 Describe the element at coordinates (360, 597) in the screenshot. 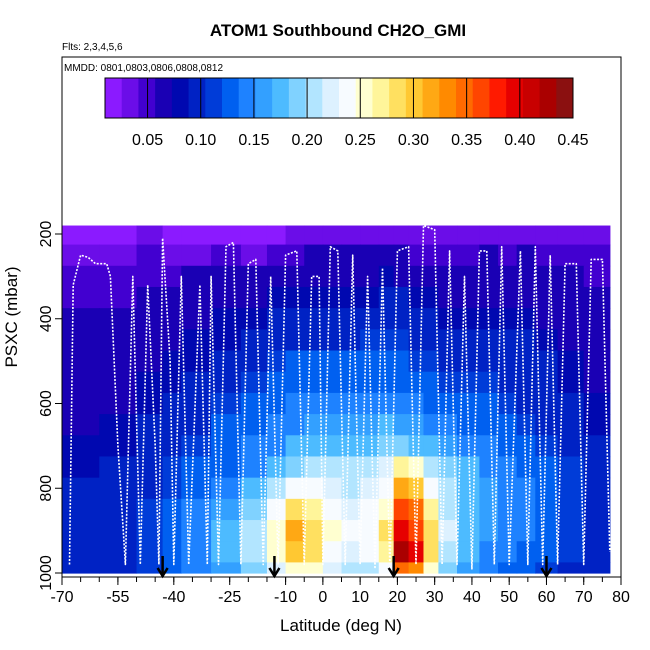

I see `x-tick-label: 10` at that location.